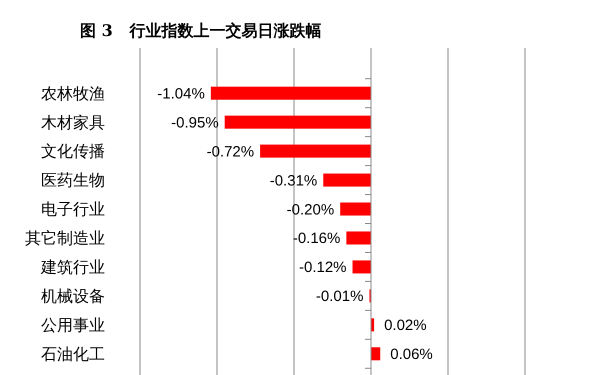 The height and width of the screenshot is (375, 605). Describe the element at coordinates (405, 325) in the screenshot. I see `data-label: 0.02%` at that location.